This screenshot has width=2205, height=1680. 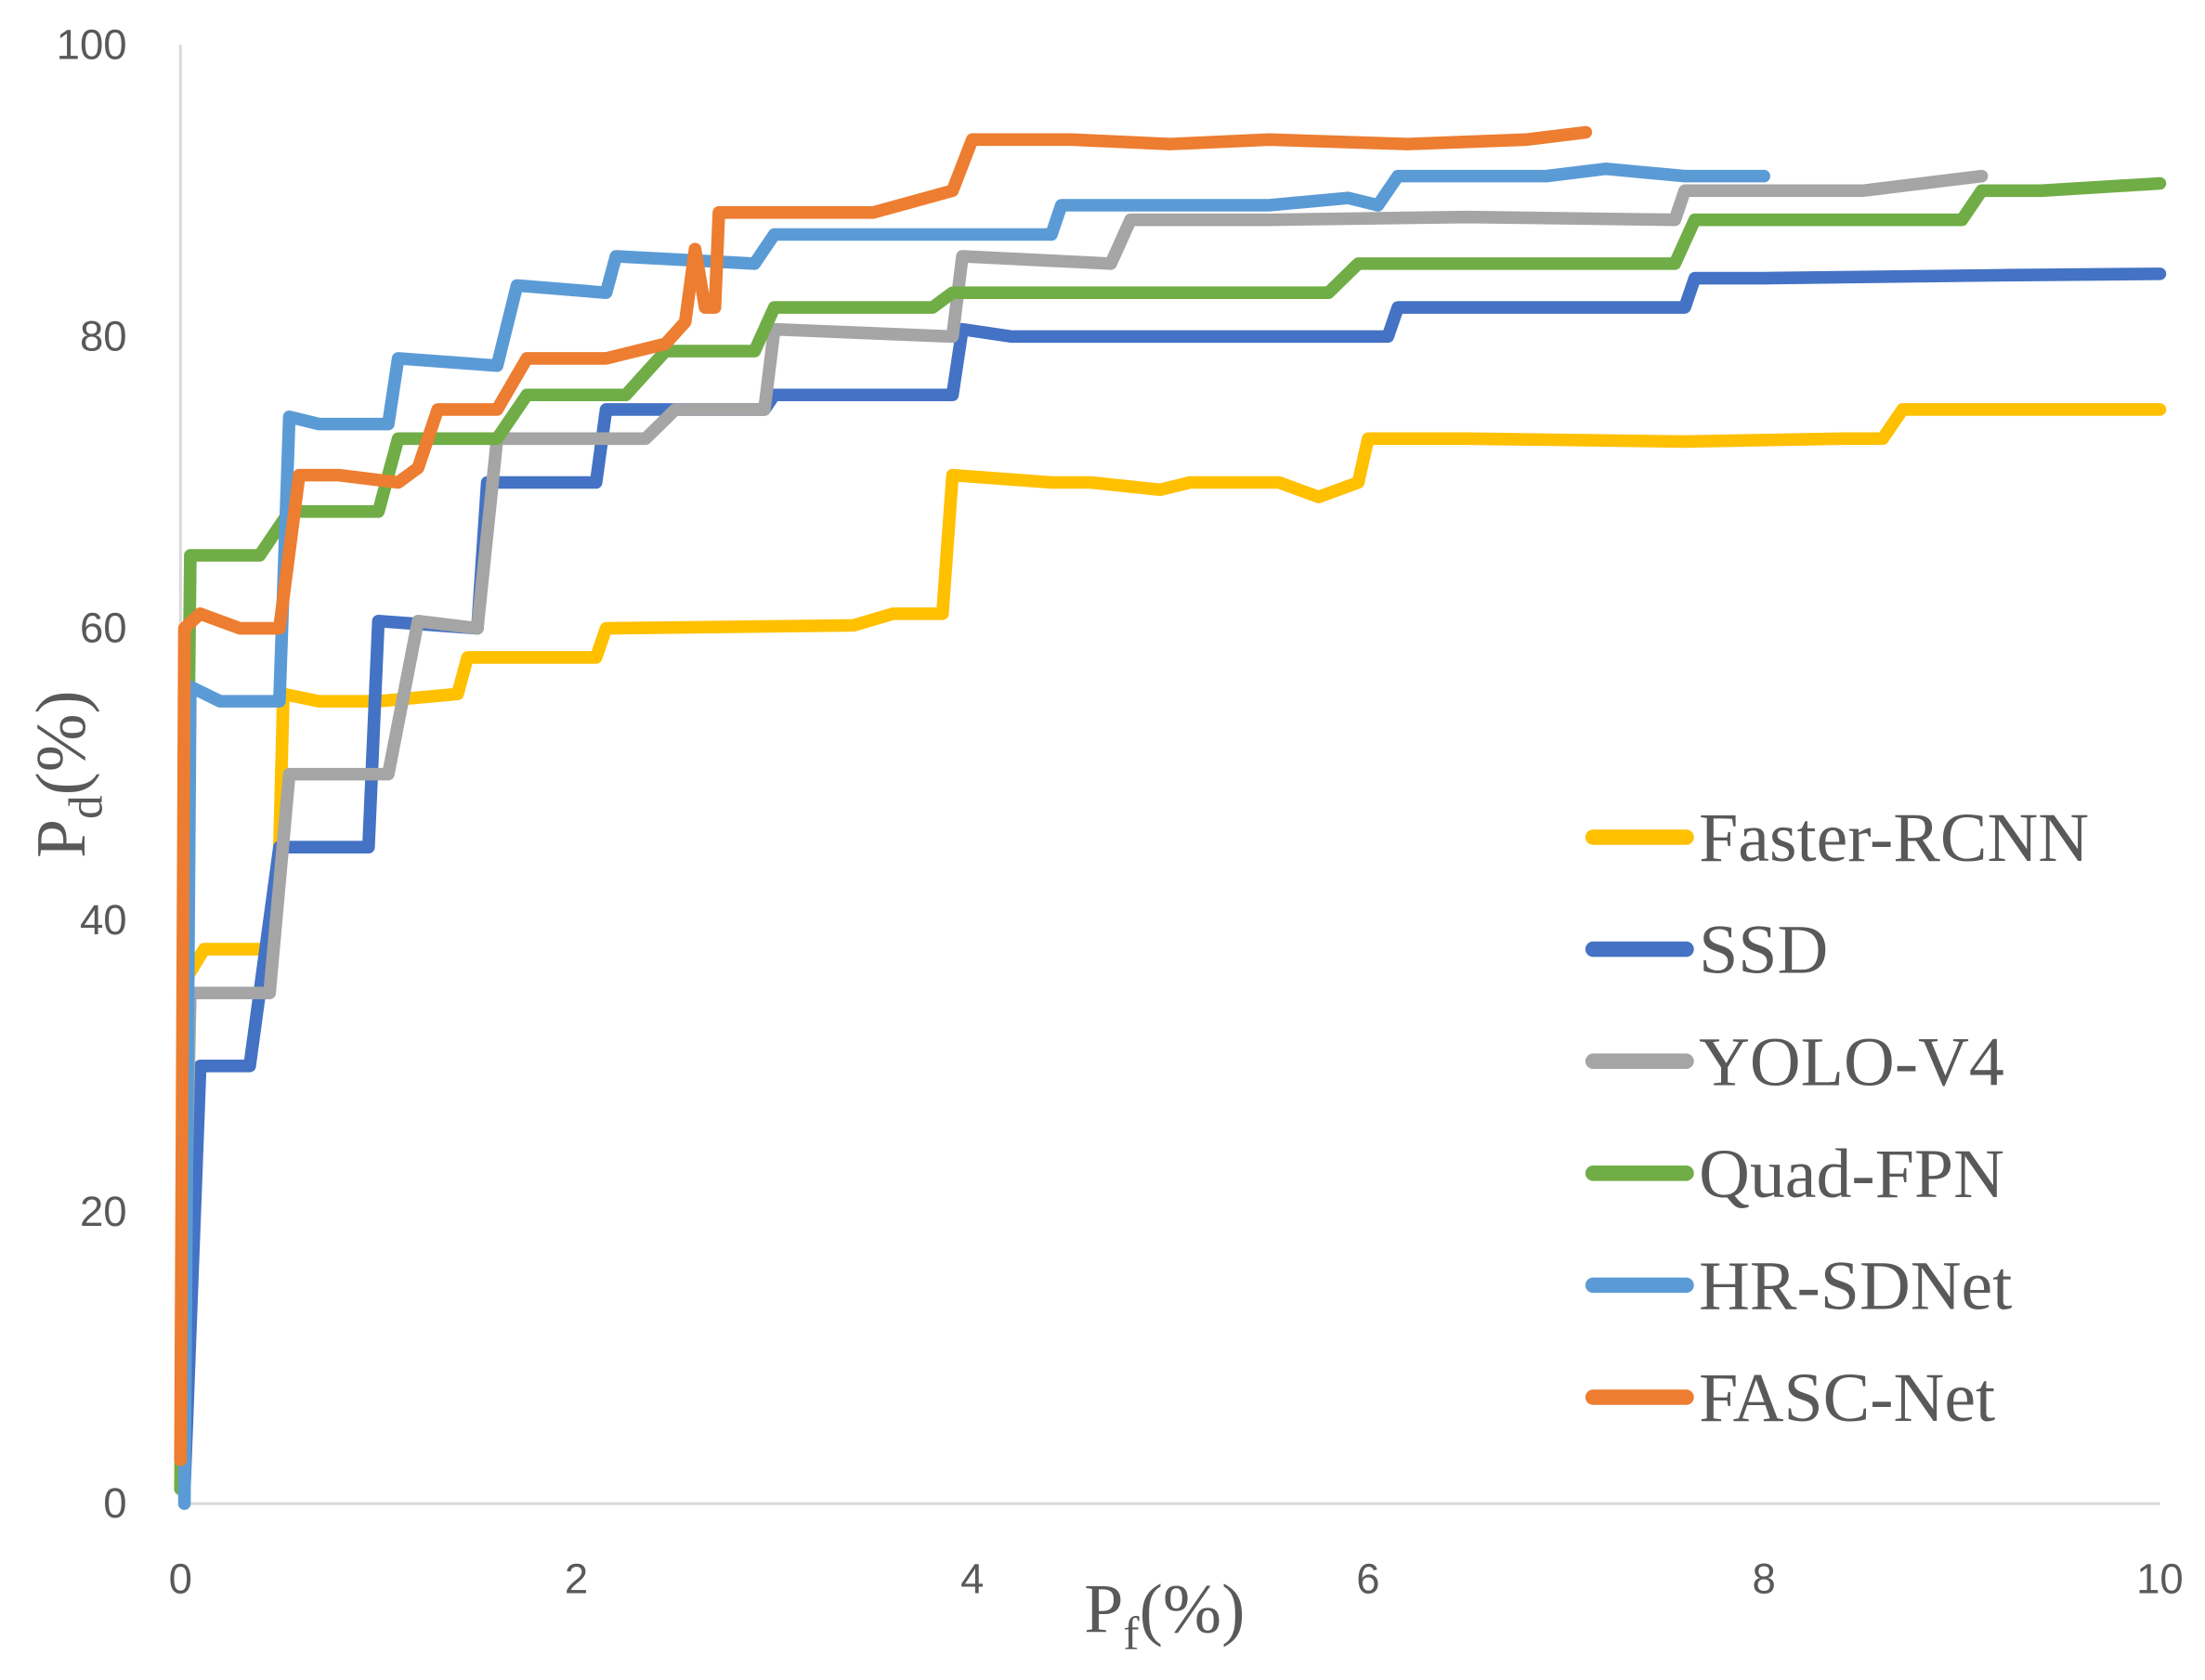 What do you see at coordinates (1855, 1286) in the screenshot?
I see `legend-label-hr-sdnet: HR-SDNet` at bounding box center [1855, 1286].